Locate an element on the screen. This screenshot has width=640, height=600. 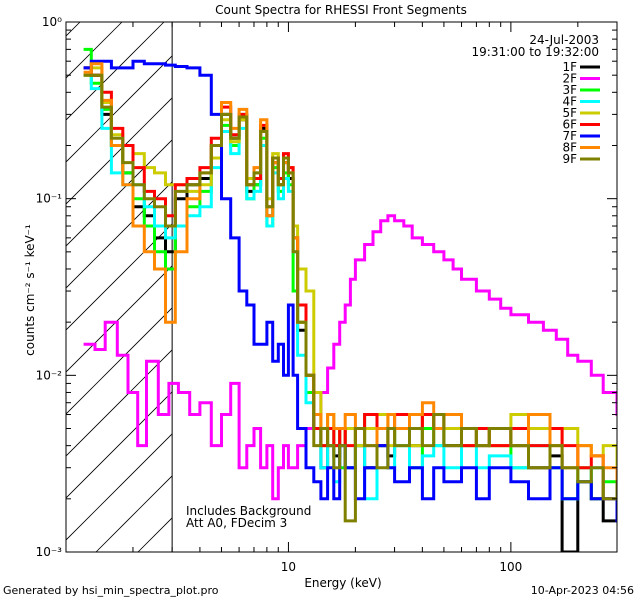
y-axis-label: counts cm⁻² s⁻¹ keV⁻¹ is located at coordinates (30, 290).